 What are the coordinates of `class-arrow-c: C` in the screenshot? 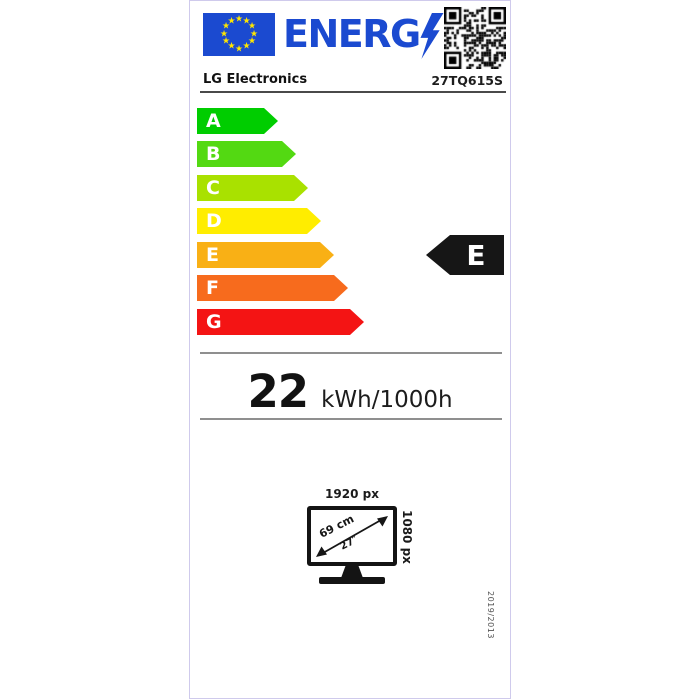 It's located at (252, 188).